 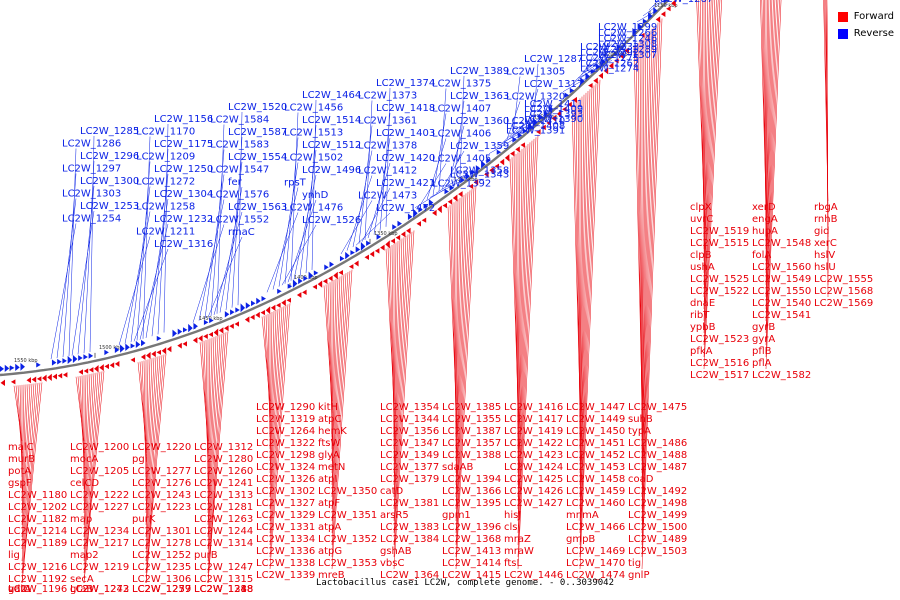 What do you see at coordinates (139, 459) in the screenshot?
I see `gene-label-pgi: pgi` at bounding box center [139, 459].